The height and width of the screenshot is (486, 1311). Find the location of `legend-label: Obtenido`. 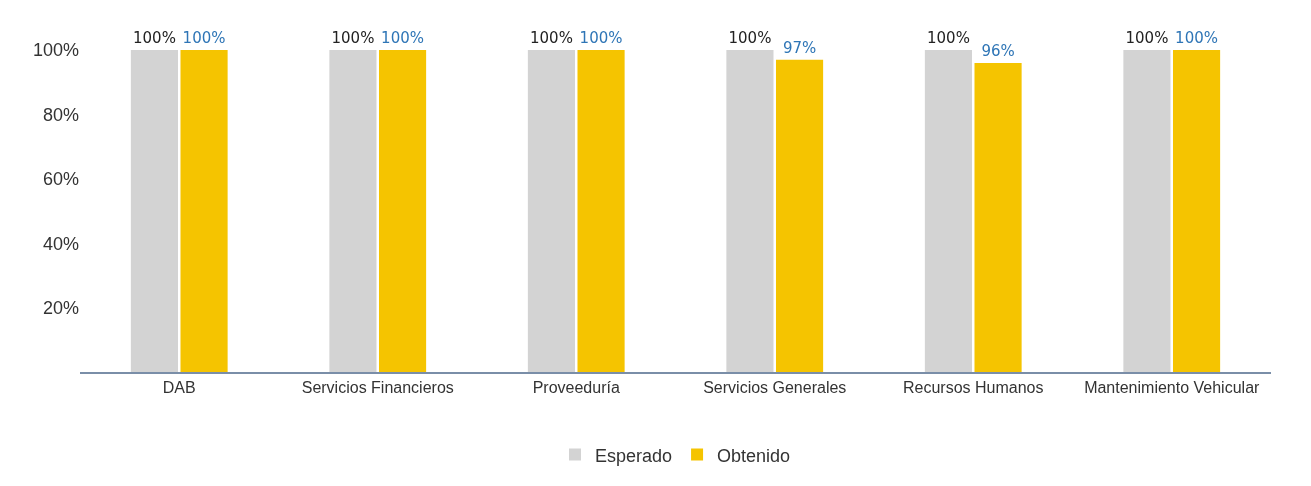

legend-label: Obtenido is located at coordinates (754, 455).